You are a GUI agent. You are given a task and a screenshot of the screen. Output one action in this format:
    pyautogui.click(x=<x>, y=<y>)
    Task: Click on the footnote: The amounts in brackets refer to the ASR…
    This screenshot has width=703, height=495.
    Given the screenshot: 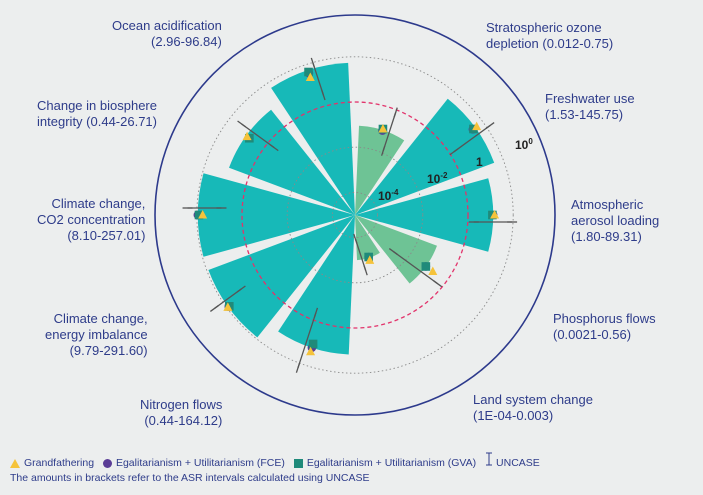 What is the action you would take?
    pyautogui.click(x=190, y=478)
    